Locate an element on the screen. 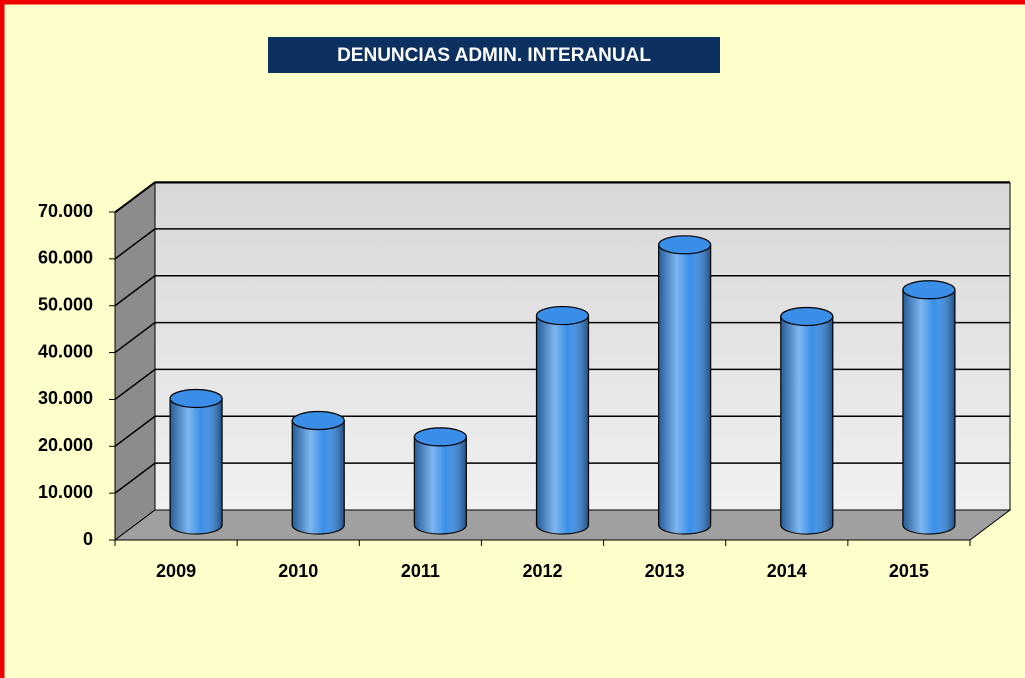  y-tick-label: 30.000 is located at coordinates (65, 398).